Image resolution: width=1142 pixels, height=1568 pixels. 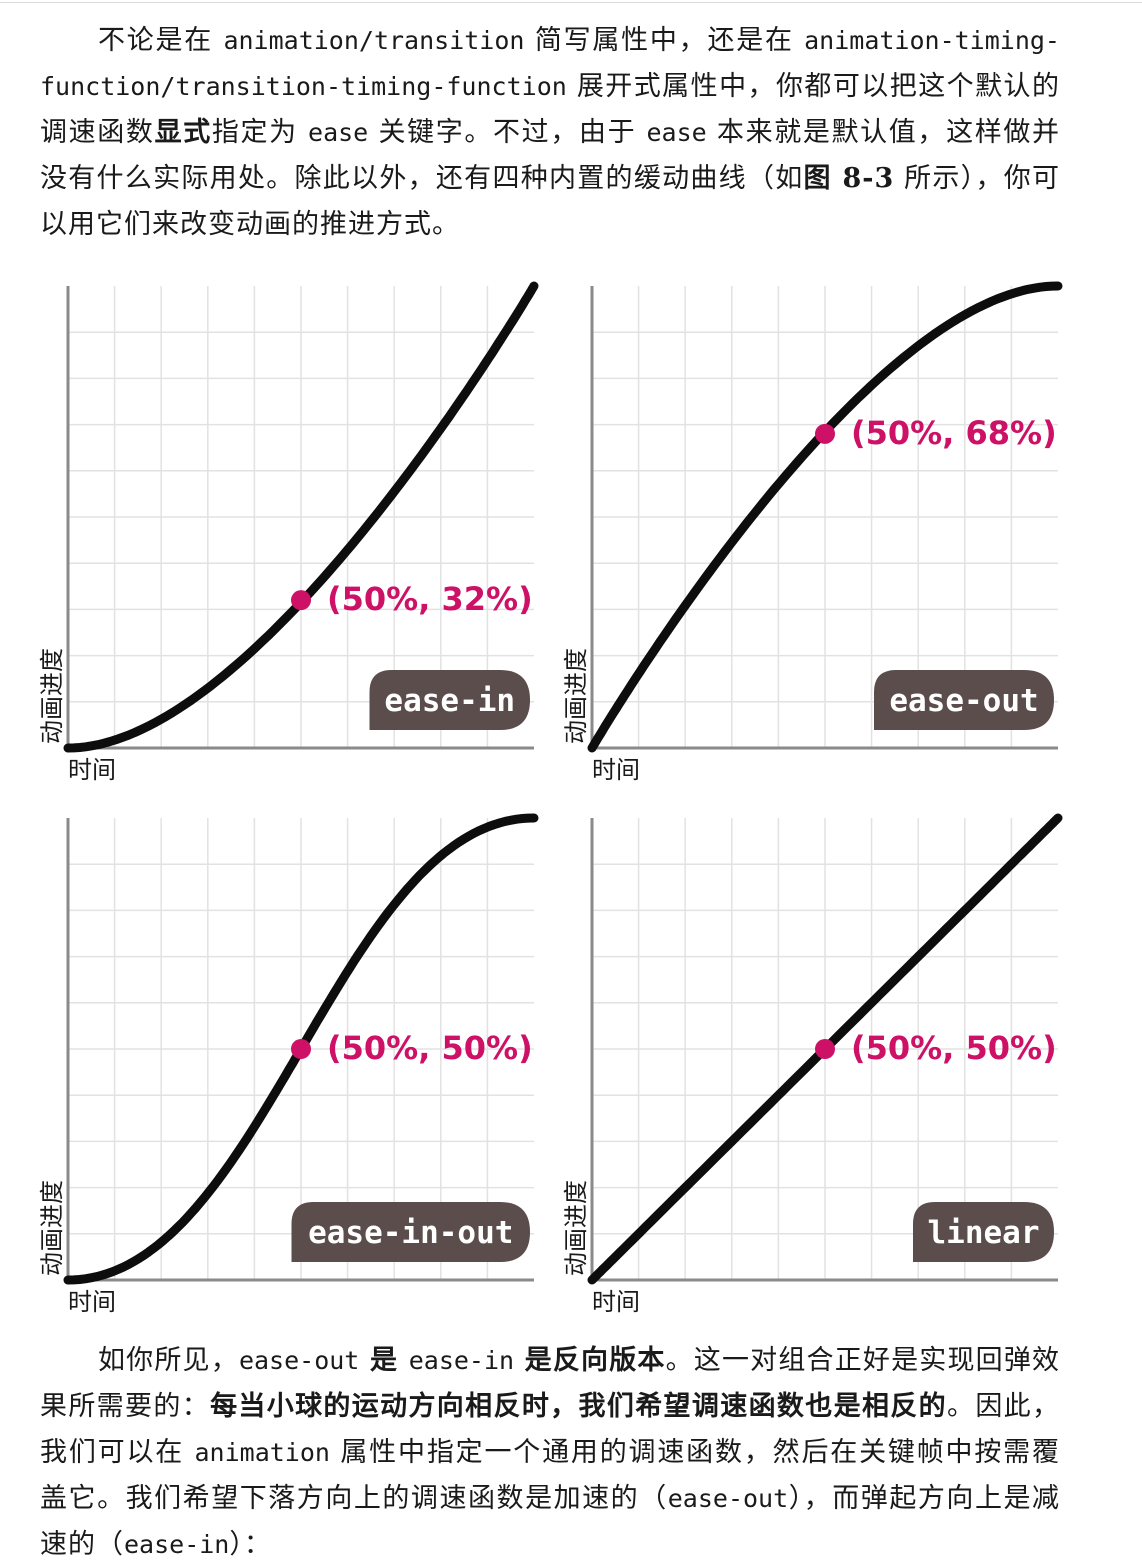 I want to click on timing-function-name: ease-out, so click(x=963, y=701).